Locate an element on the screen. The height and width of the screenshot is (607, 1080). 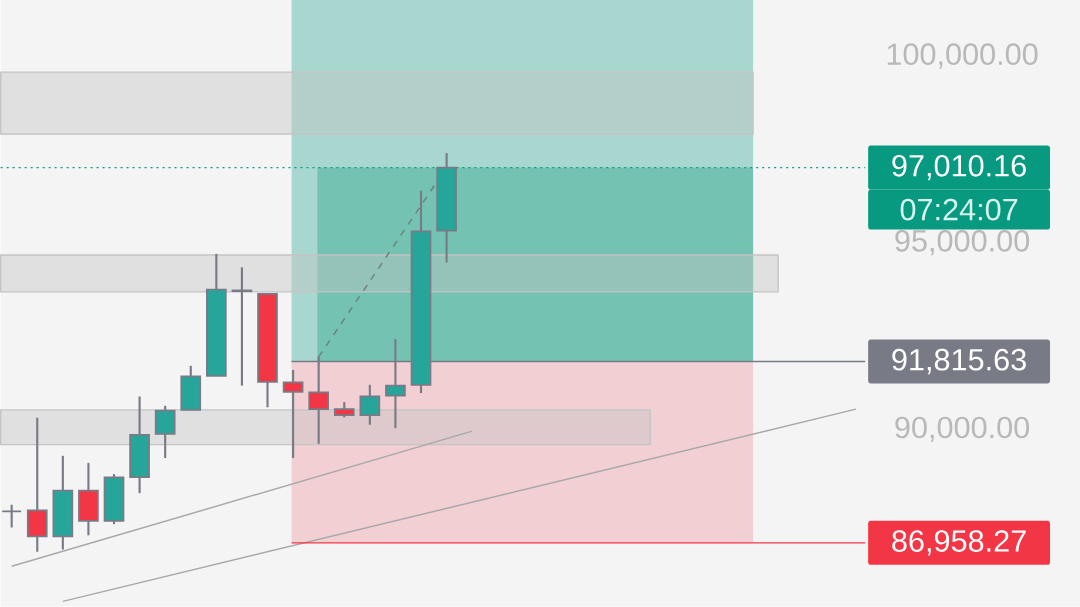
y-tick-label: 95,000.00 is located at coordinates (962, 243).